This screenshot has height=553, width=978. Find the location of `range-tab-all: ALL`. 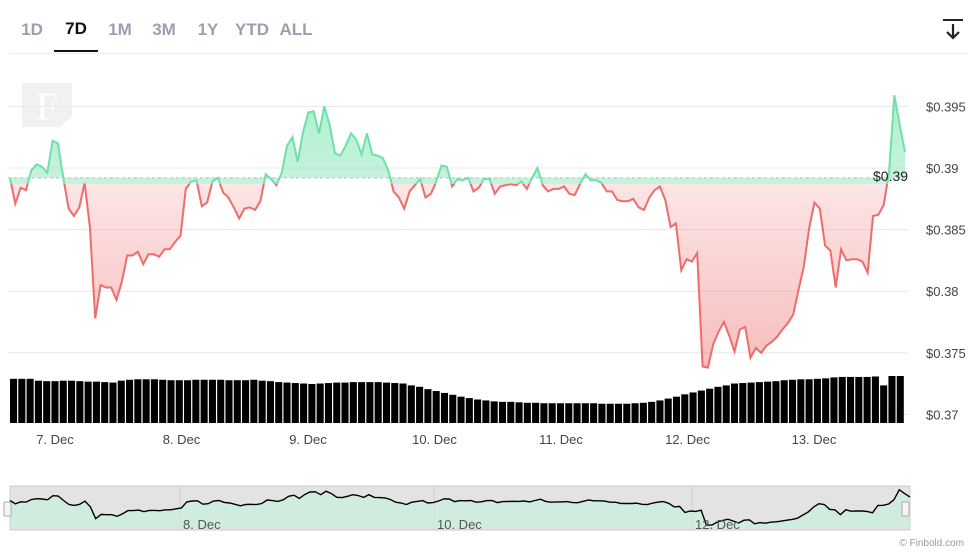

range-tab-all: ALL is located at coordinates (296, 29).